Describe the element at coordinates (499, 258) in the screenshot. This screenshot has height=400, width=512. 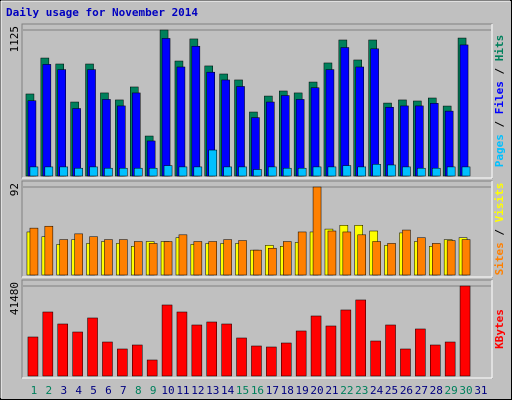
I see `legend-entry: Sites` at that location.